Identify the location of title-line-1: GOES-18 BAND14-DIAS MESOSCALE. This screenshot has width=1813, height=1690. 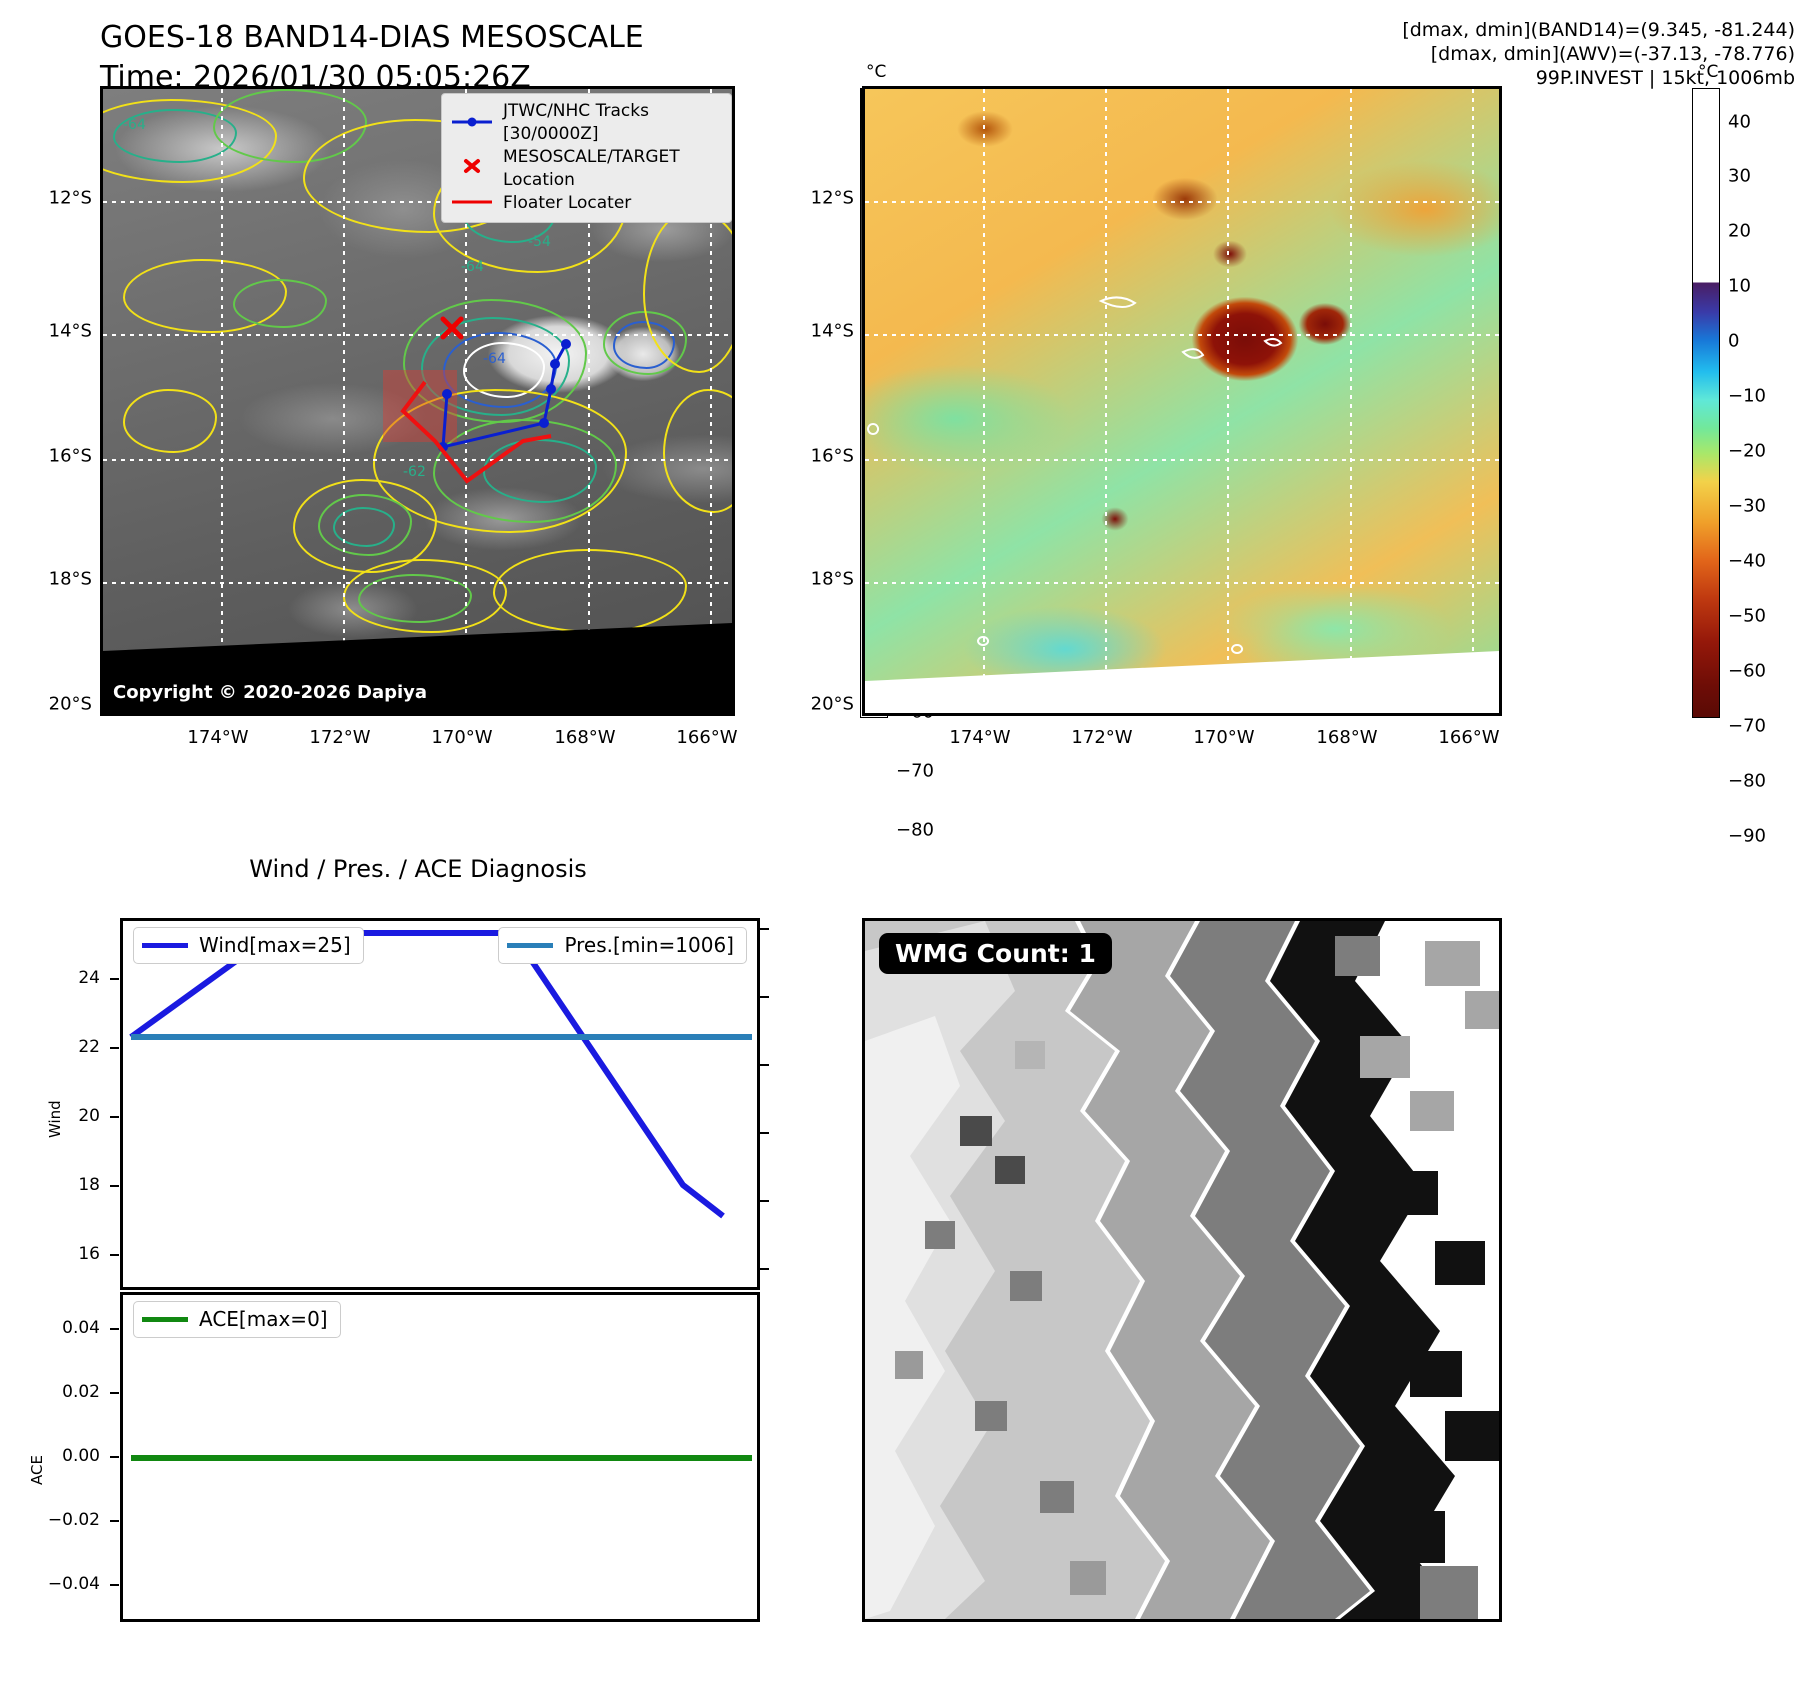
(372, 37).